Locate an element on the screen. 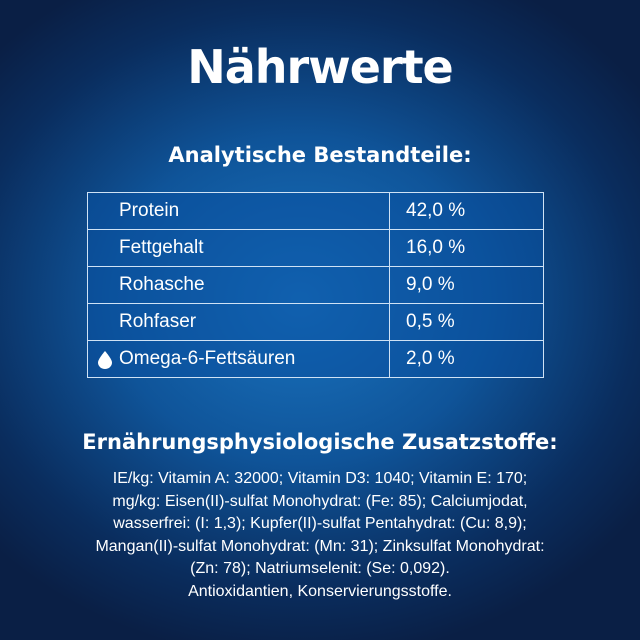 This screenshot has width=640, height=640. nutrient-value: 0,5 % is located at coordinates (466, 322).